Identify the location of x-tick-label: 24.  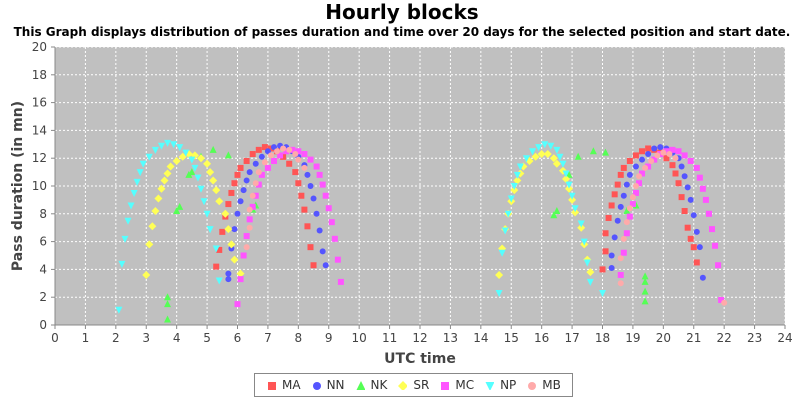
(784, 338).